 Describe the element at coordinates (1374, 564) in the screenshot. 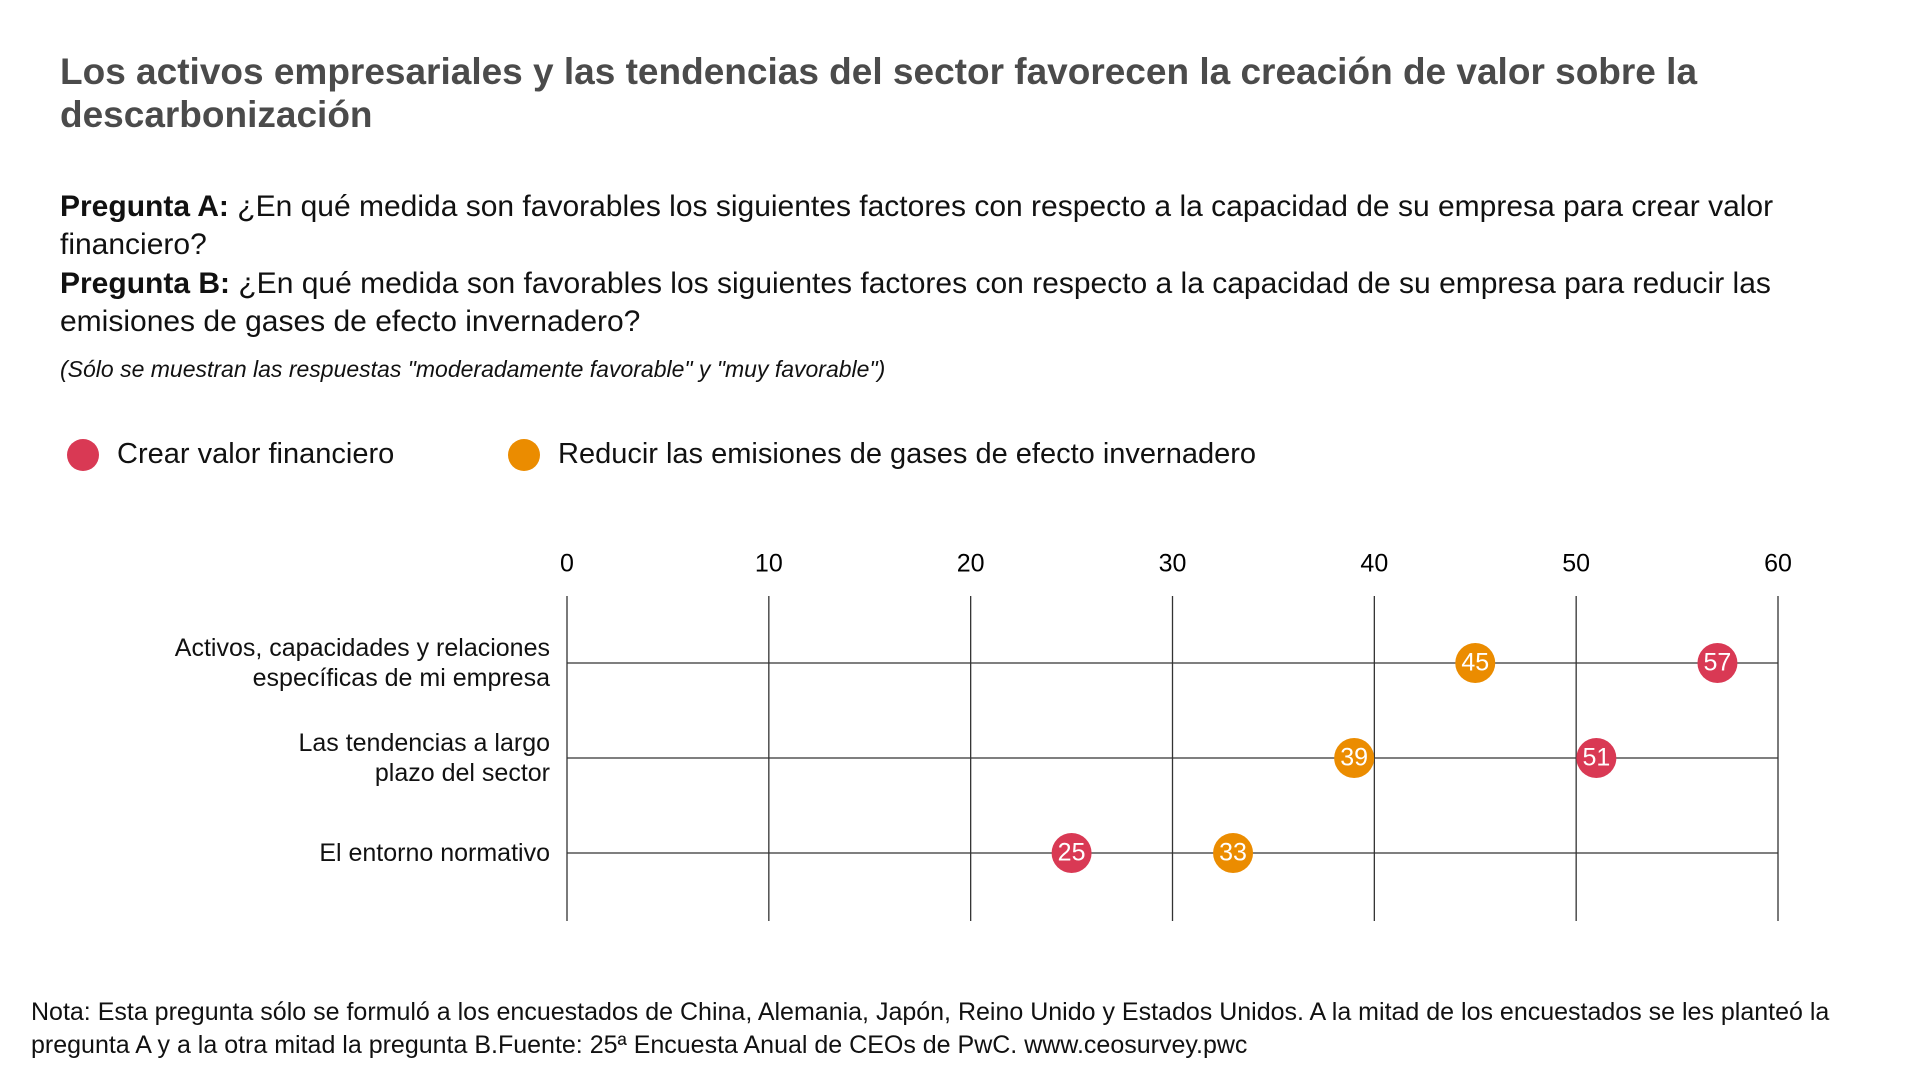

I see `x-tick-label: 40` at that location.